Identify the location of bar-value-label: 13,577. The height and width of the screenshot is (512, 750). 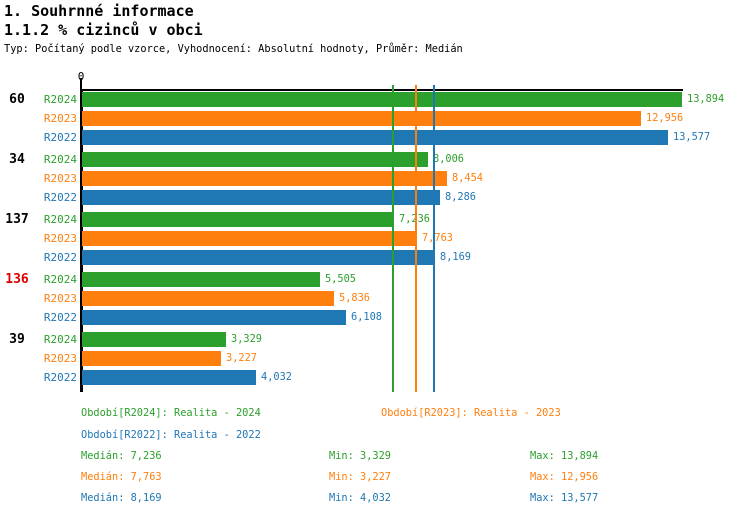
(692, 137).